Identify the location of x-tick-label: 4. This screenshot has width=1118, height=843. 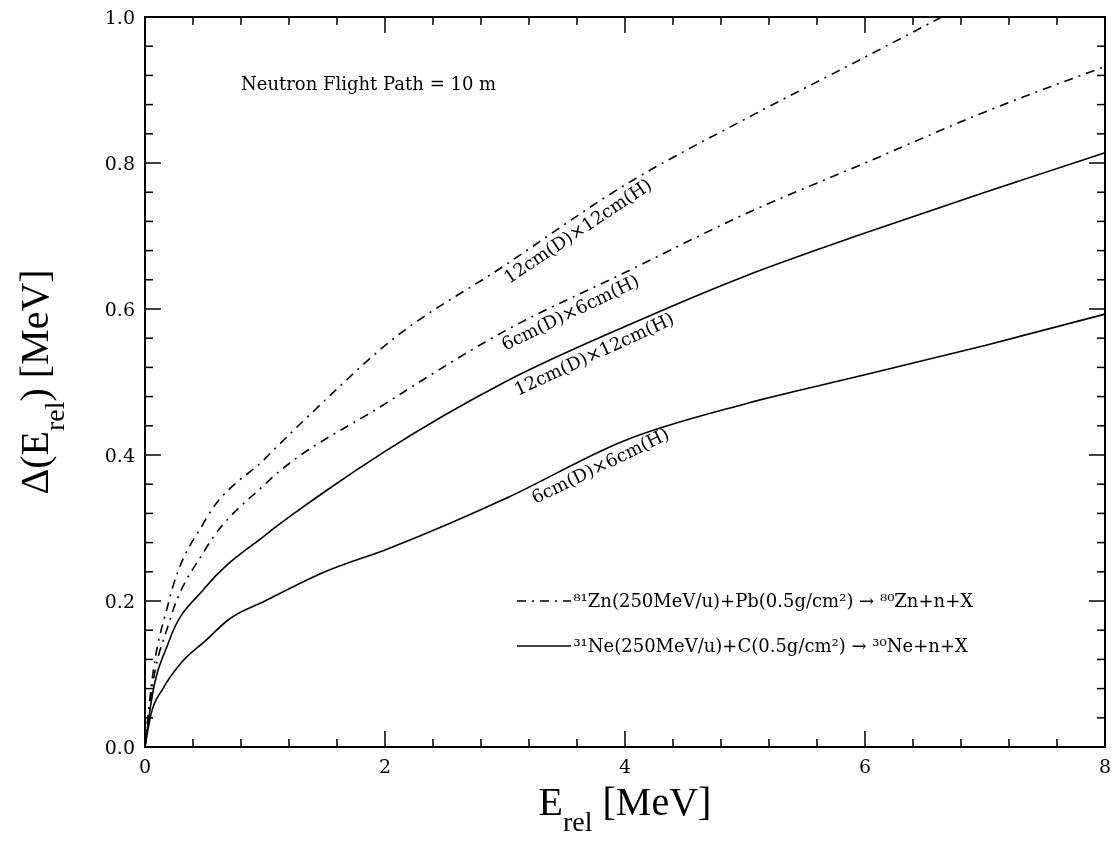
(625, 766).